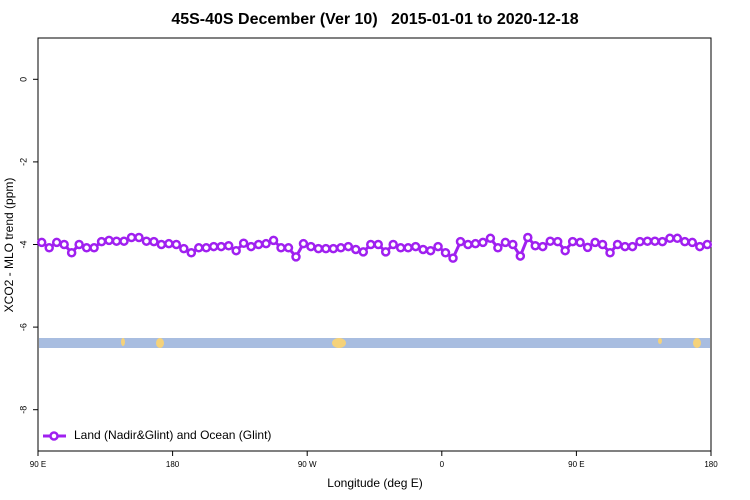 The width and height of the screenshot is (750, 500). What do you see at coordinates (23, 327) in the screenshot?
I see `y-tick-label: -6` at bounding box center [23, 327].